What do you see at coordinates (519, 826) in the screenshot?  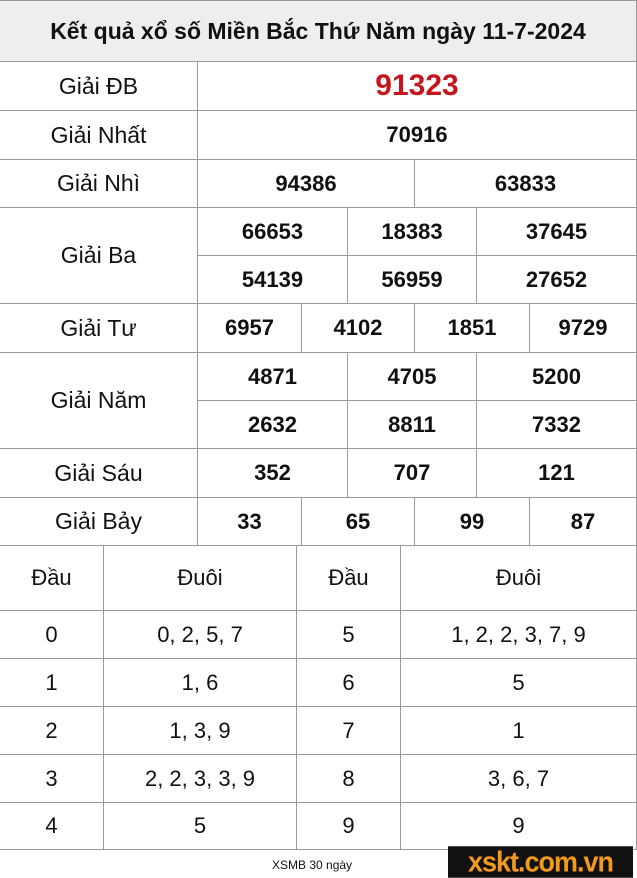 I see `loto-tail-cell: 9` at bounding box center [519, 826].